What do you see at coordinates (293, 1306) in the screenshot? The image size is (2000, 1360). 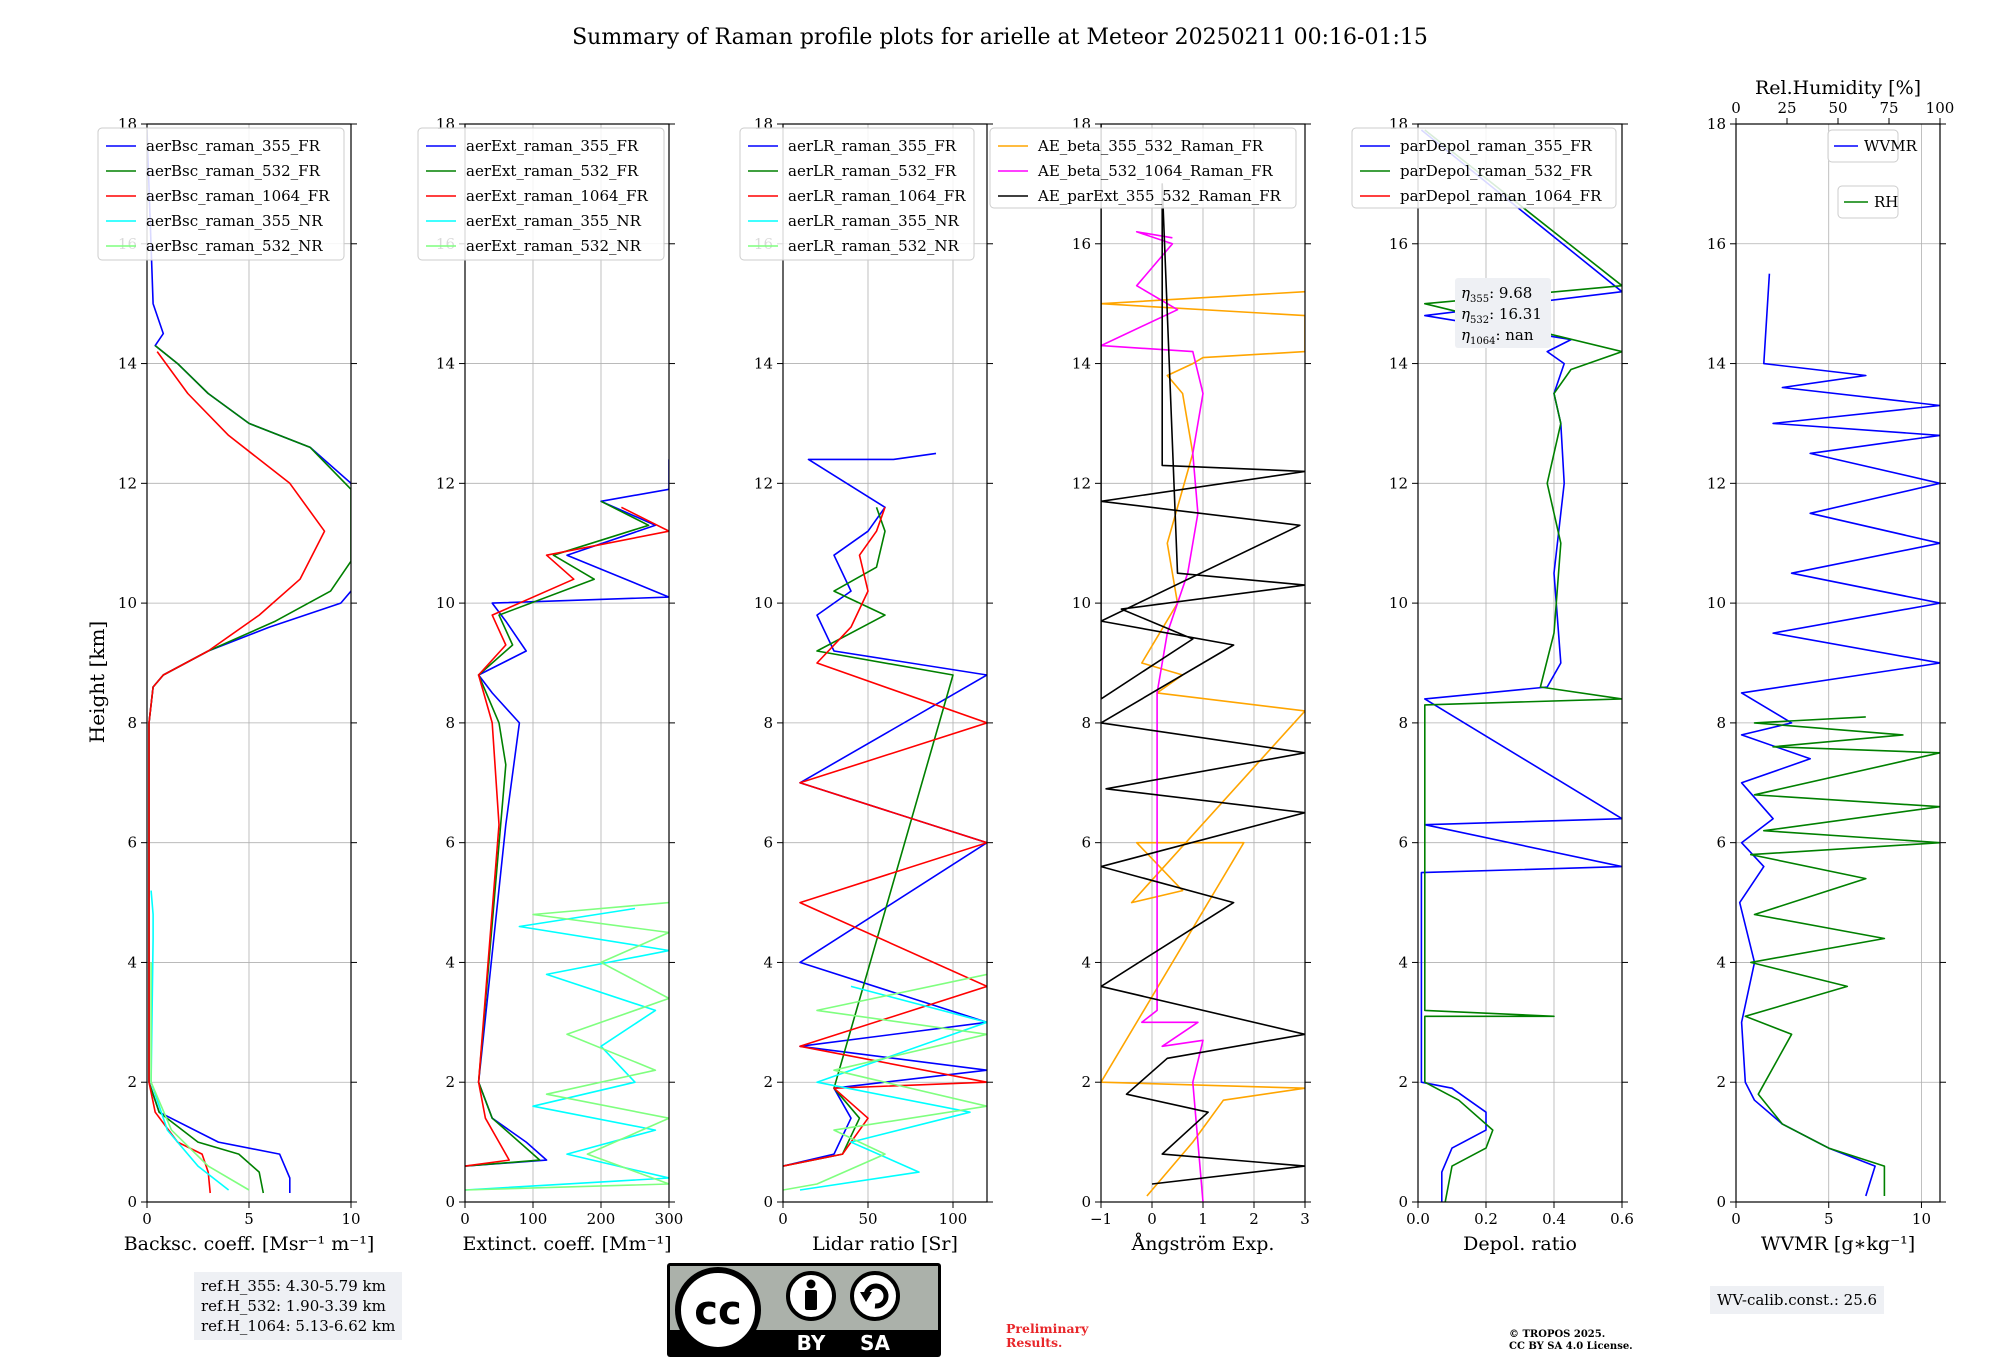 I see `ref-height-532: ref.H_532: 1.90-3.39 km` at bounding box center [293, 1306].